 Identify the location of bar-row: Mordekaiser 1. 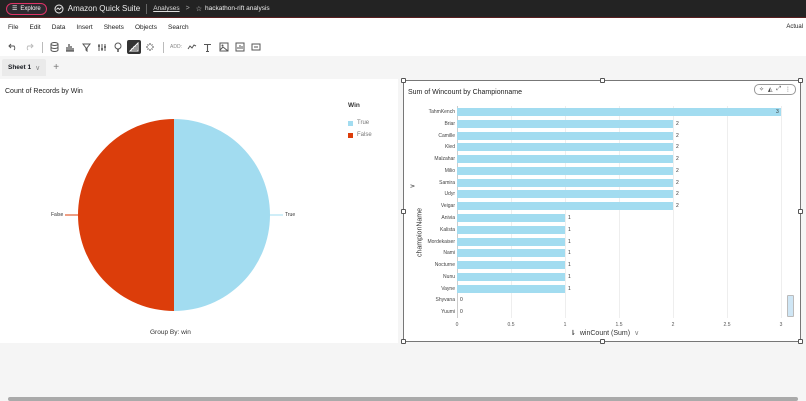
(604, 242).